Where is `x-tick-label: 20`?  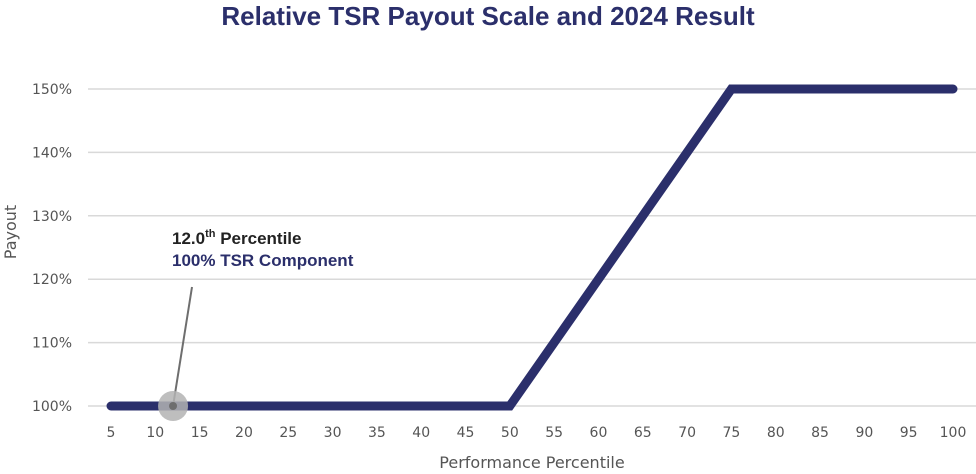 x-tick-label: 20 is located at coordinates (244, 433).